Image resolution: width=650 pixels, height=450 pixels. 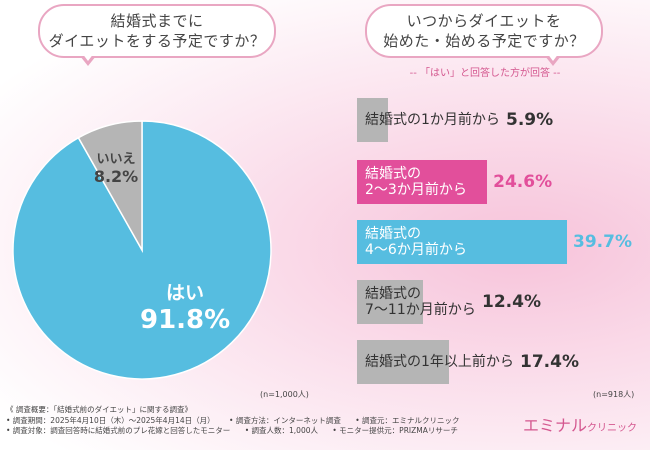 What do you see at coordinates (530, 120) in the screenshot?
I see `bar-value-label: 5.9%` at bounding box center [530, 120].